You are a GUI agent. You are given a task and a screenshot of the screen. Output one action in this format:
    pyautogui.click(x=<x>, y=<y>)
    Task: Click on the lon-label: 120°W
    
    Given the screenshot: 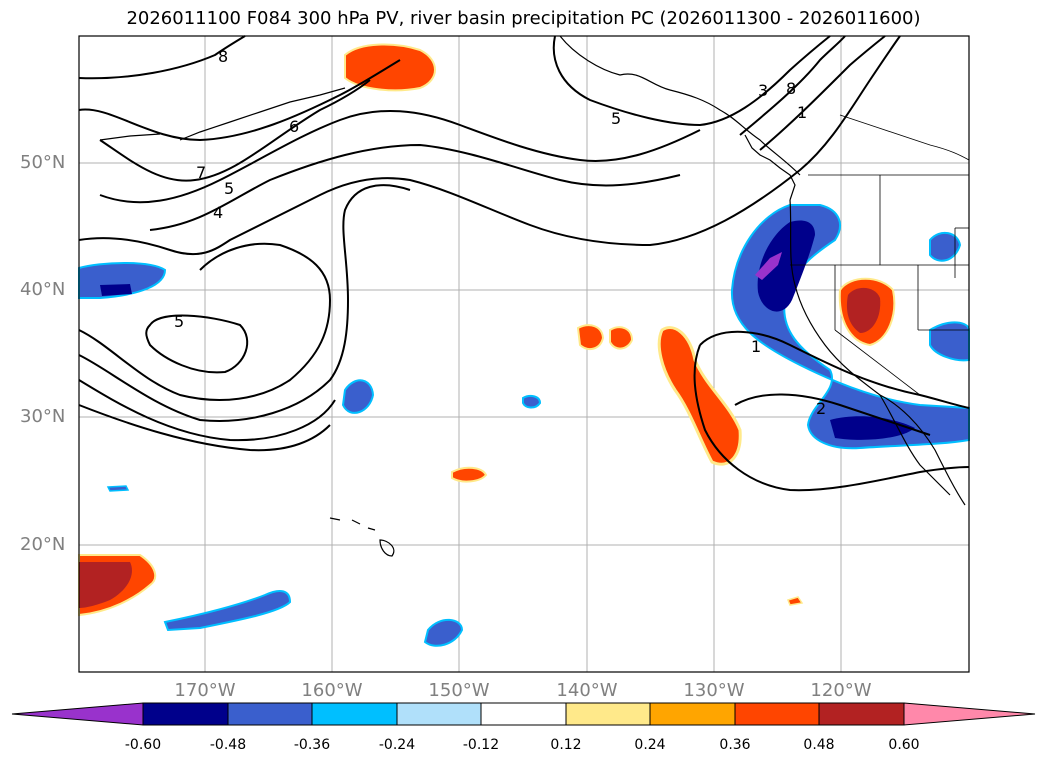 What is the action you would take?
    pyautogui.click(x=841, y=690)
    